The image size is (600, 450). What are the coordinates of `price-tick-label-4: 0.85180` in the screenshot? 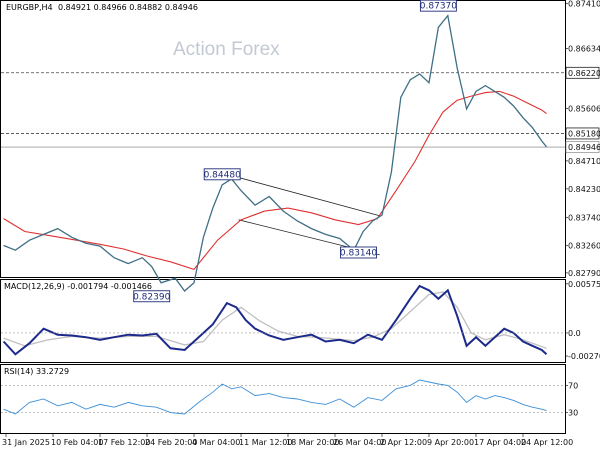 It's located at (584, 133).